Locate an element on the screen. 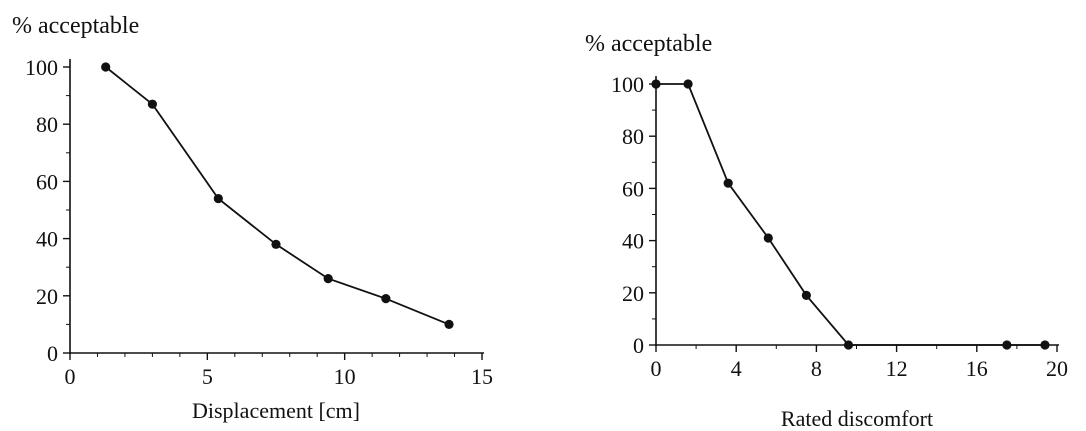 The image size is (1086, 431). x-tick-label: 4 is located at coordinates (736, 368).